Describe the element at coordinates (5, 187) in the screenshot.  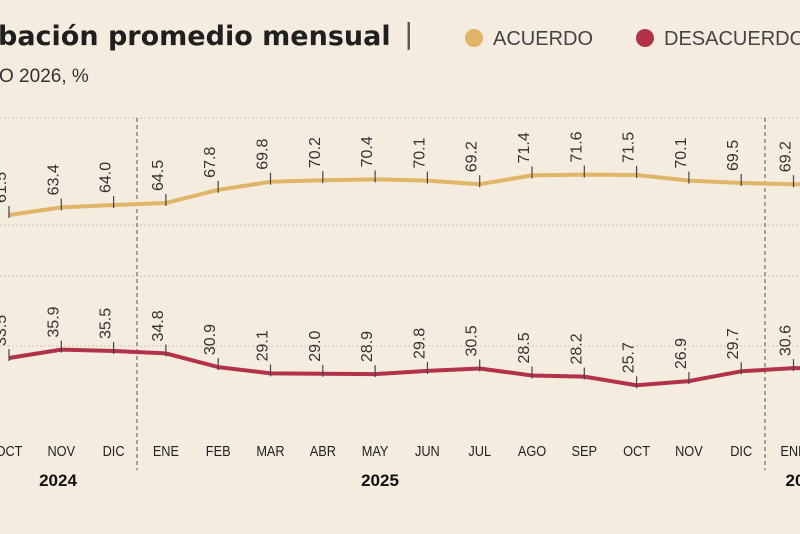
I see `data-label-acuerdo: 61.5` at that location.